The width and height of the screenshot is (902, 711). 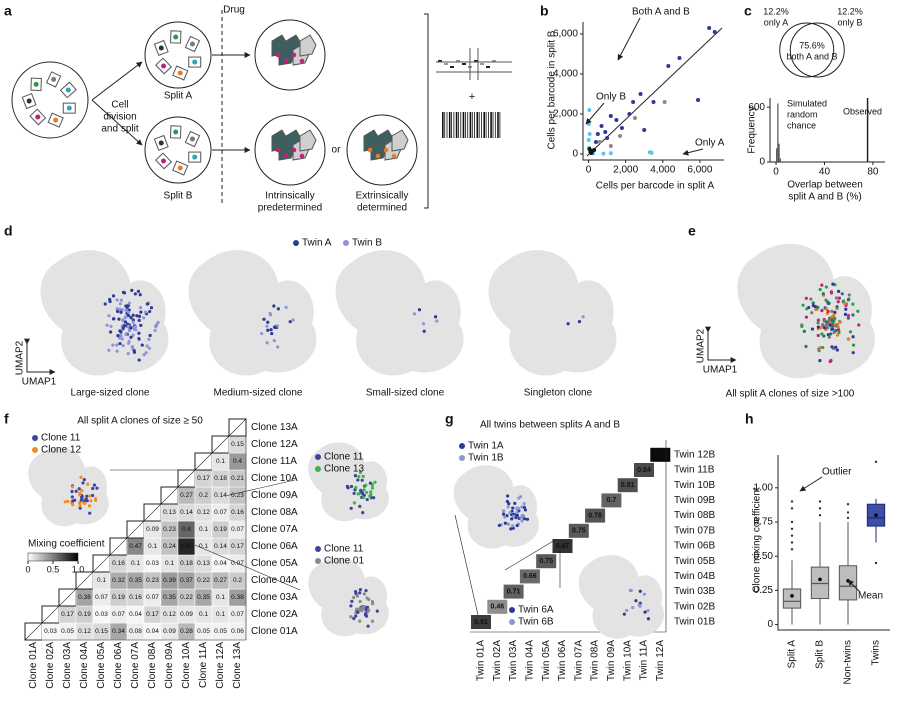 What do you see at coordinates (752, 129) in the screenshot?
I see `y-axis-label: Frequency` at bounding box center [752, 129].